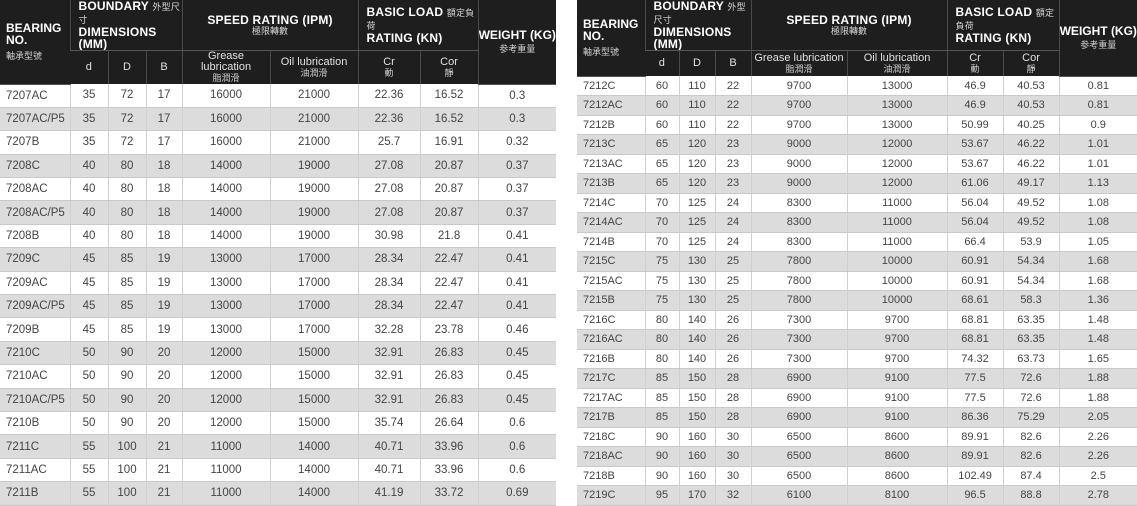 Image resolution: width=1137 pixels, height=506 pixels. Describe the element at coordinates (696, 281) in the screenshot. I see `outer-D-cell: 130` at that location.